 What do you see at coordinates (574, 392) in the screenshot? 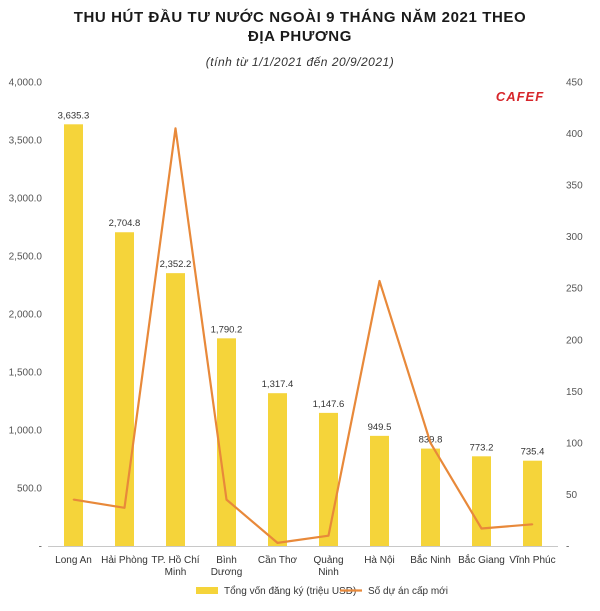
I see `right-axis-tick-label: 150` at bounding box center [574, 392].